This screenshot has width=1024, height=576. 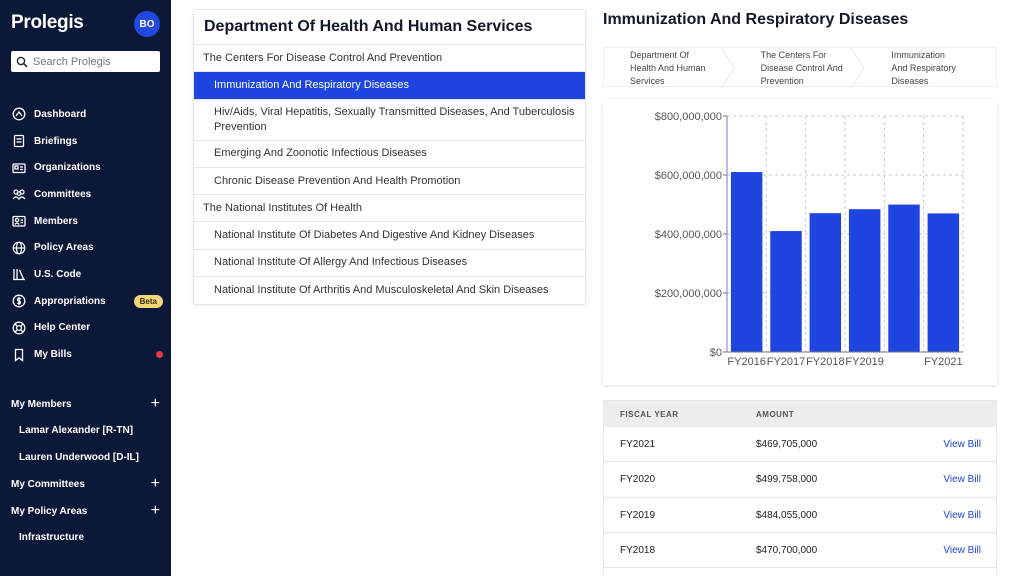 I want to click on amount-cell: $470,700,000, so click(x=787, y=550).